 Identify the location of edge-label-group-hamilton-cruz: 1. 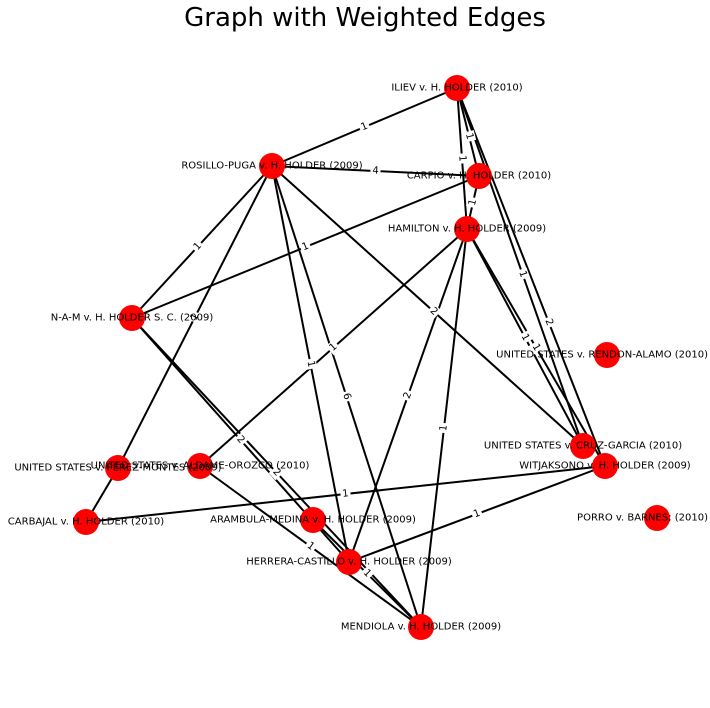
(525, 337).